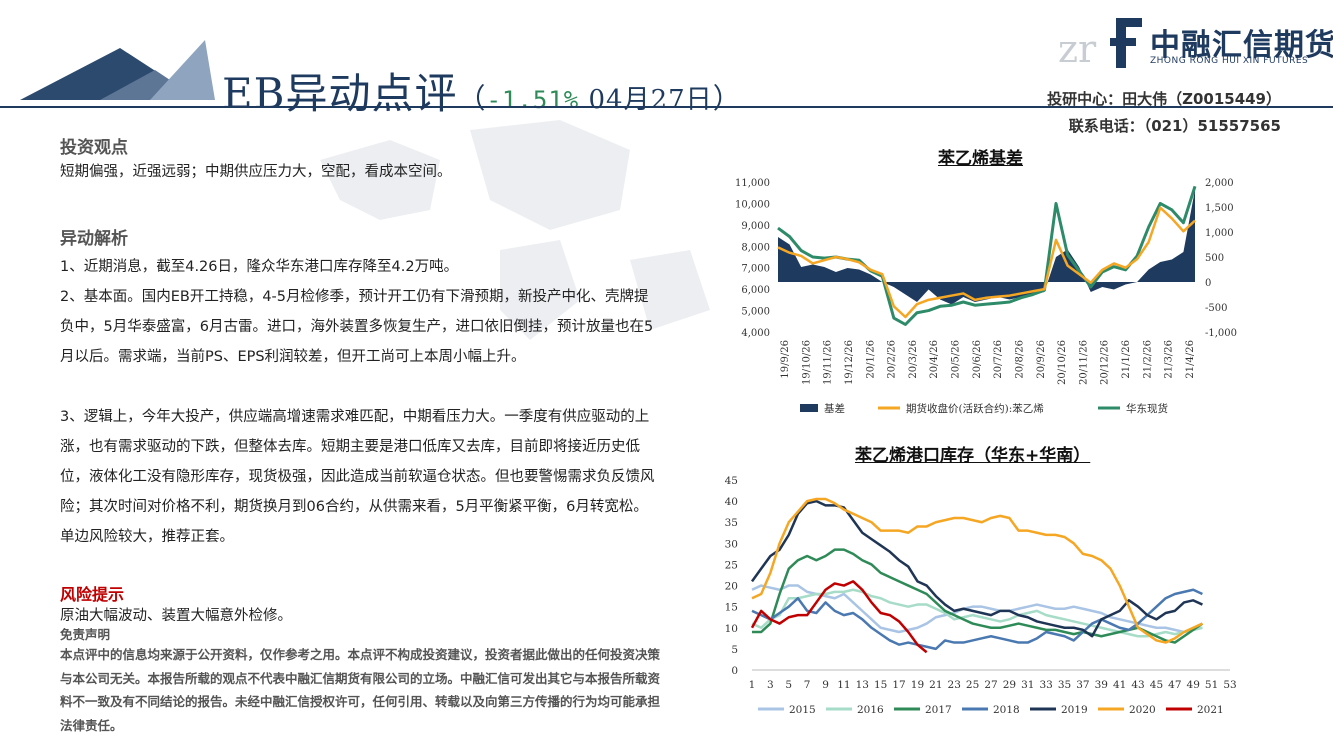 The width and height of the screenshot is (1333, 750). Describe the element at coordinates (913, 359) in the screenshot. I see `x-tick-label: 20/3/26` at that location.